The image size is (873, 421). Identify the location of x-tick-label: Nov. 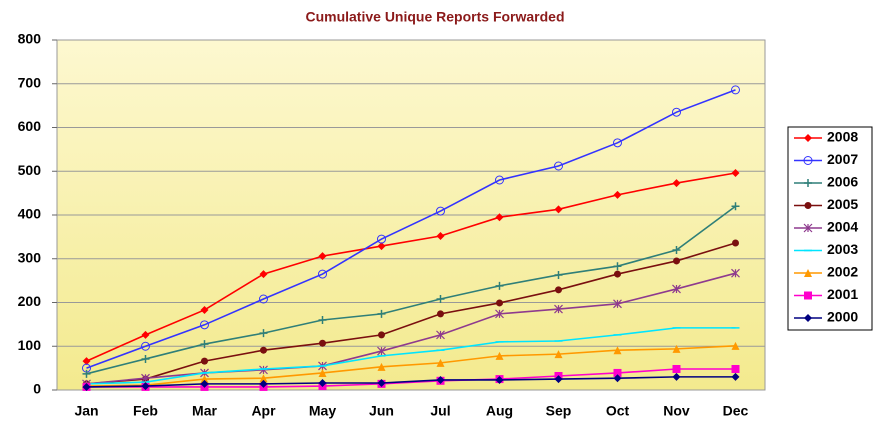
(676, 411).